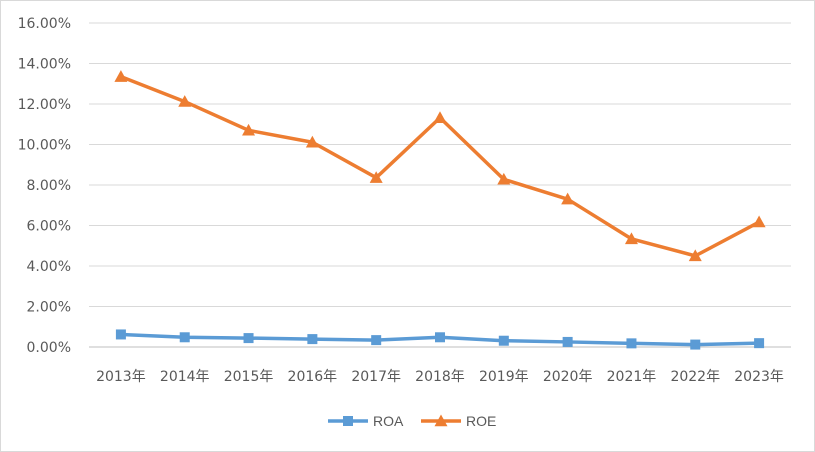  I want to click on x-tick-label: 2013年, so click(121, 377).